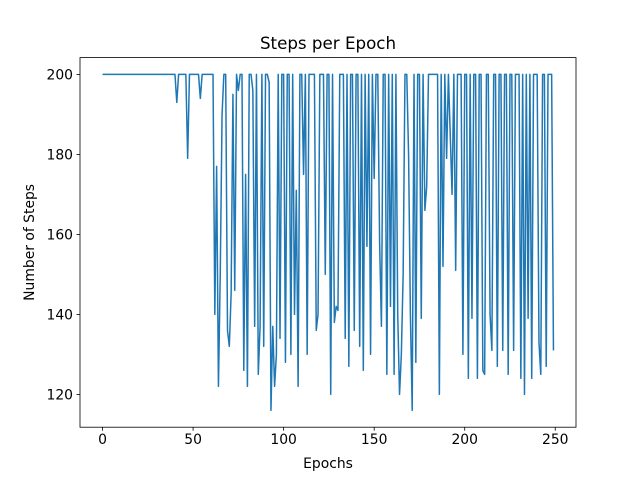 This screenshot has width=640, height=480. What do you see at coordinates (193, 440) in the screenshot?
I see `x-tick-label: 50` at bounding box center [193, 440].